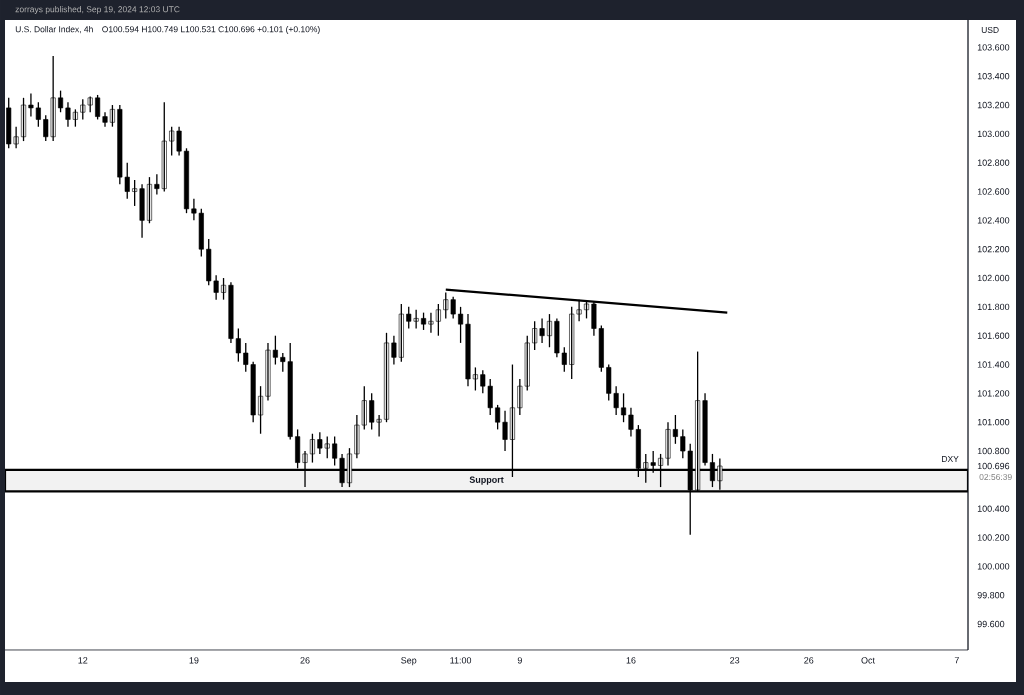  Describe the element at coordinates (631, 660) in the screenshot. I see `x-tick-label: 16` at that location.